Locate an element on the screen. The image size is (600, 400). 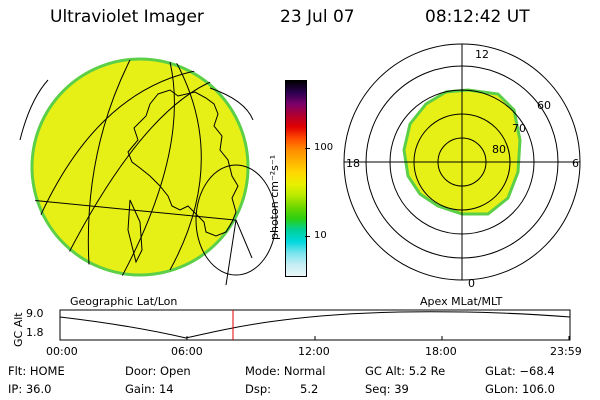
polar-panel-label: Apex MLat/MLT is located at coordinates (461, 301).